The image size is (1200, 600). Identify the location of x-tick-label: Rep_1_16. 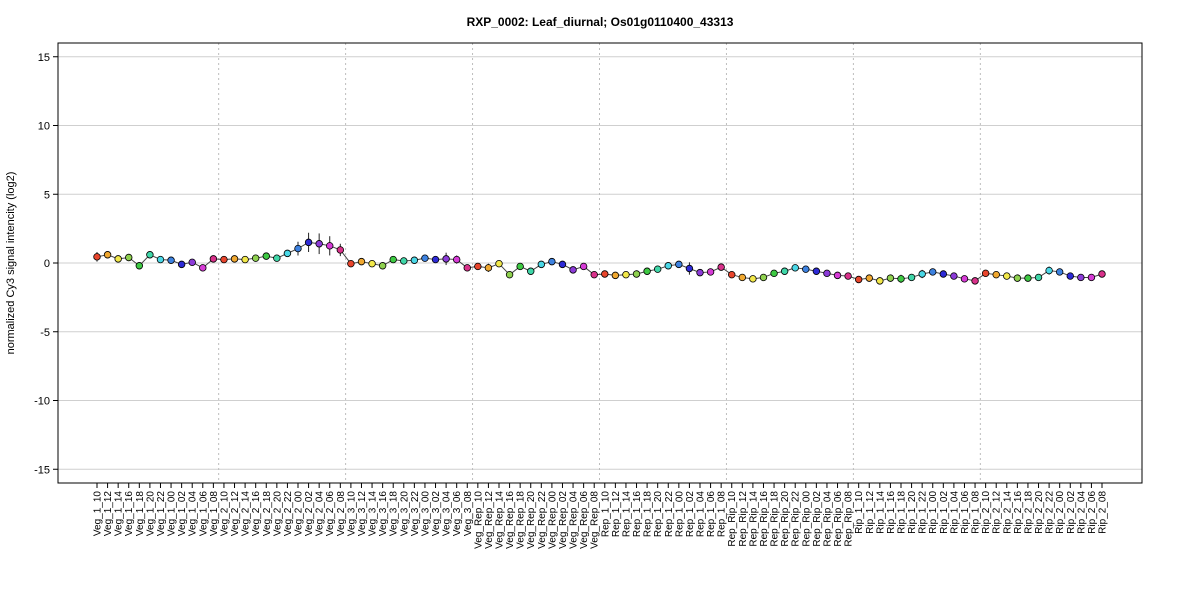
(637, 514).